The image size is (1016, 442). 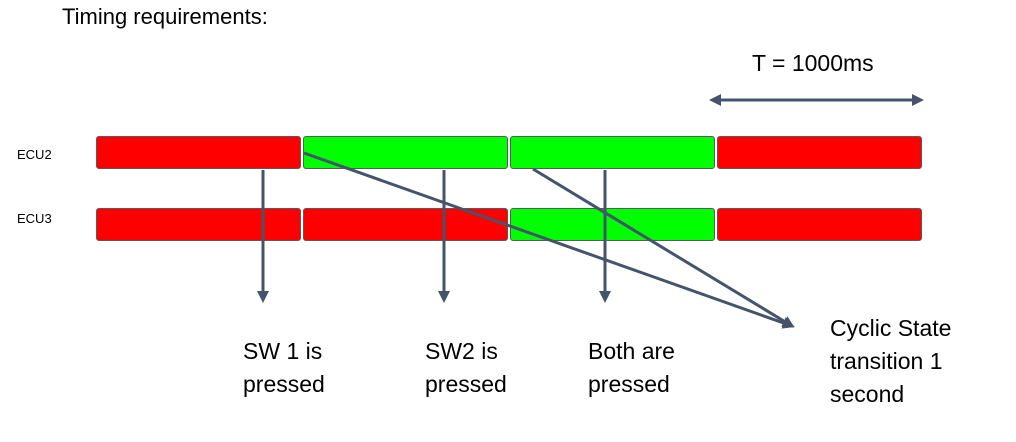 What do you see at coordinates (631, 367) in the screenshot?
I see `caption-both: Both are pressed` at bounding box center [631, 367].